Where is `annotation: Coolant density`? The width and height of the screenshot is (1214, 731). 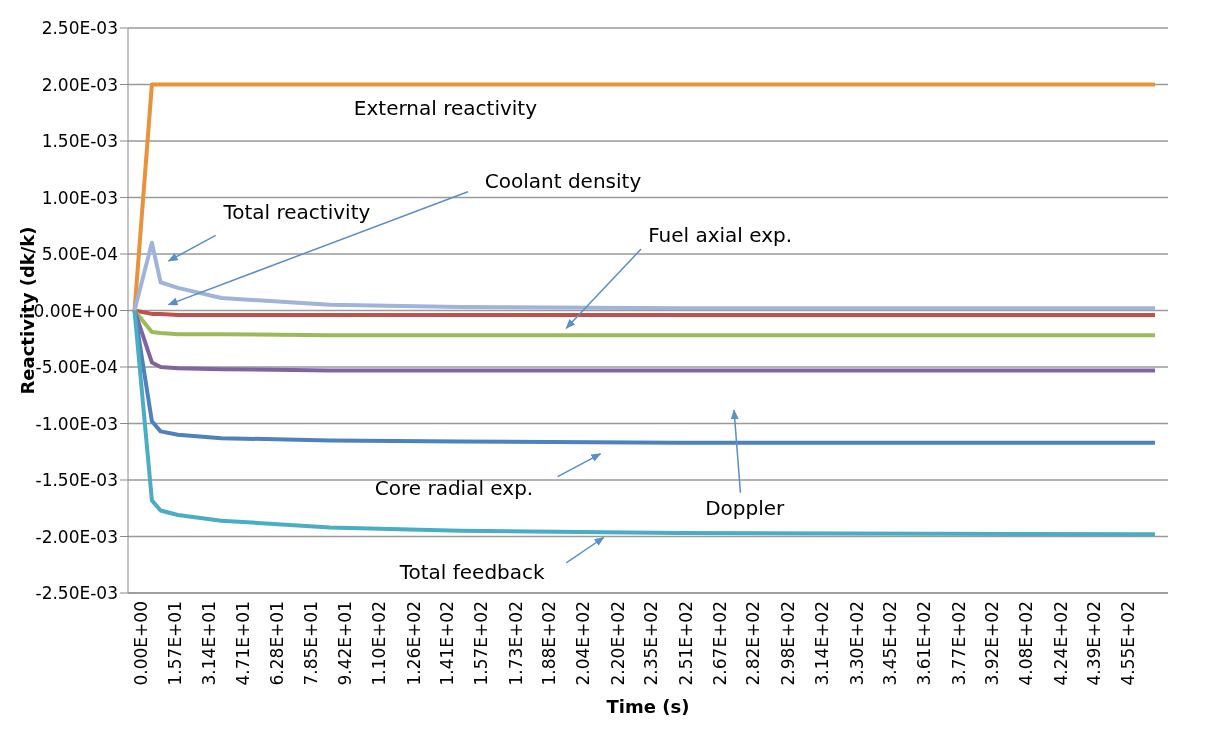
annotation: Coolant density is located at coordinates (563, 180).